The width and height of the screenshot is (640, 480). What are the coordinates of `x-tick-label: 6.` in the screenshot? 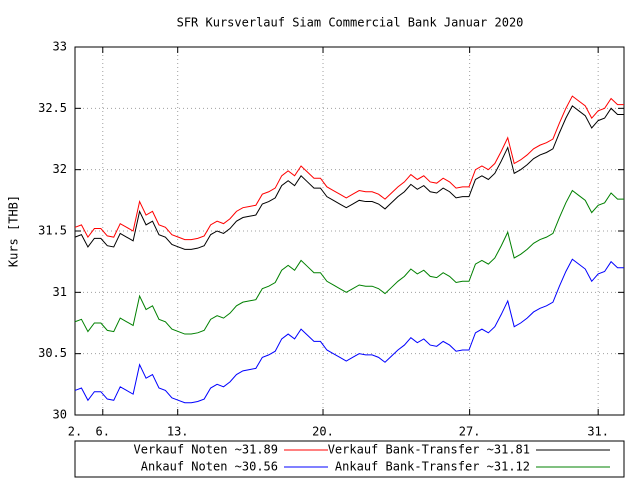 It's located at (103, 432).